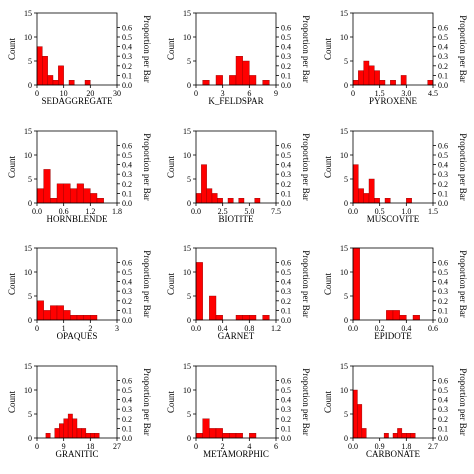 The width and height of the screenshot is (474, 474). I want to click on x-tick-label: 0.5, so click(380, 211).